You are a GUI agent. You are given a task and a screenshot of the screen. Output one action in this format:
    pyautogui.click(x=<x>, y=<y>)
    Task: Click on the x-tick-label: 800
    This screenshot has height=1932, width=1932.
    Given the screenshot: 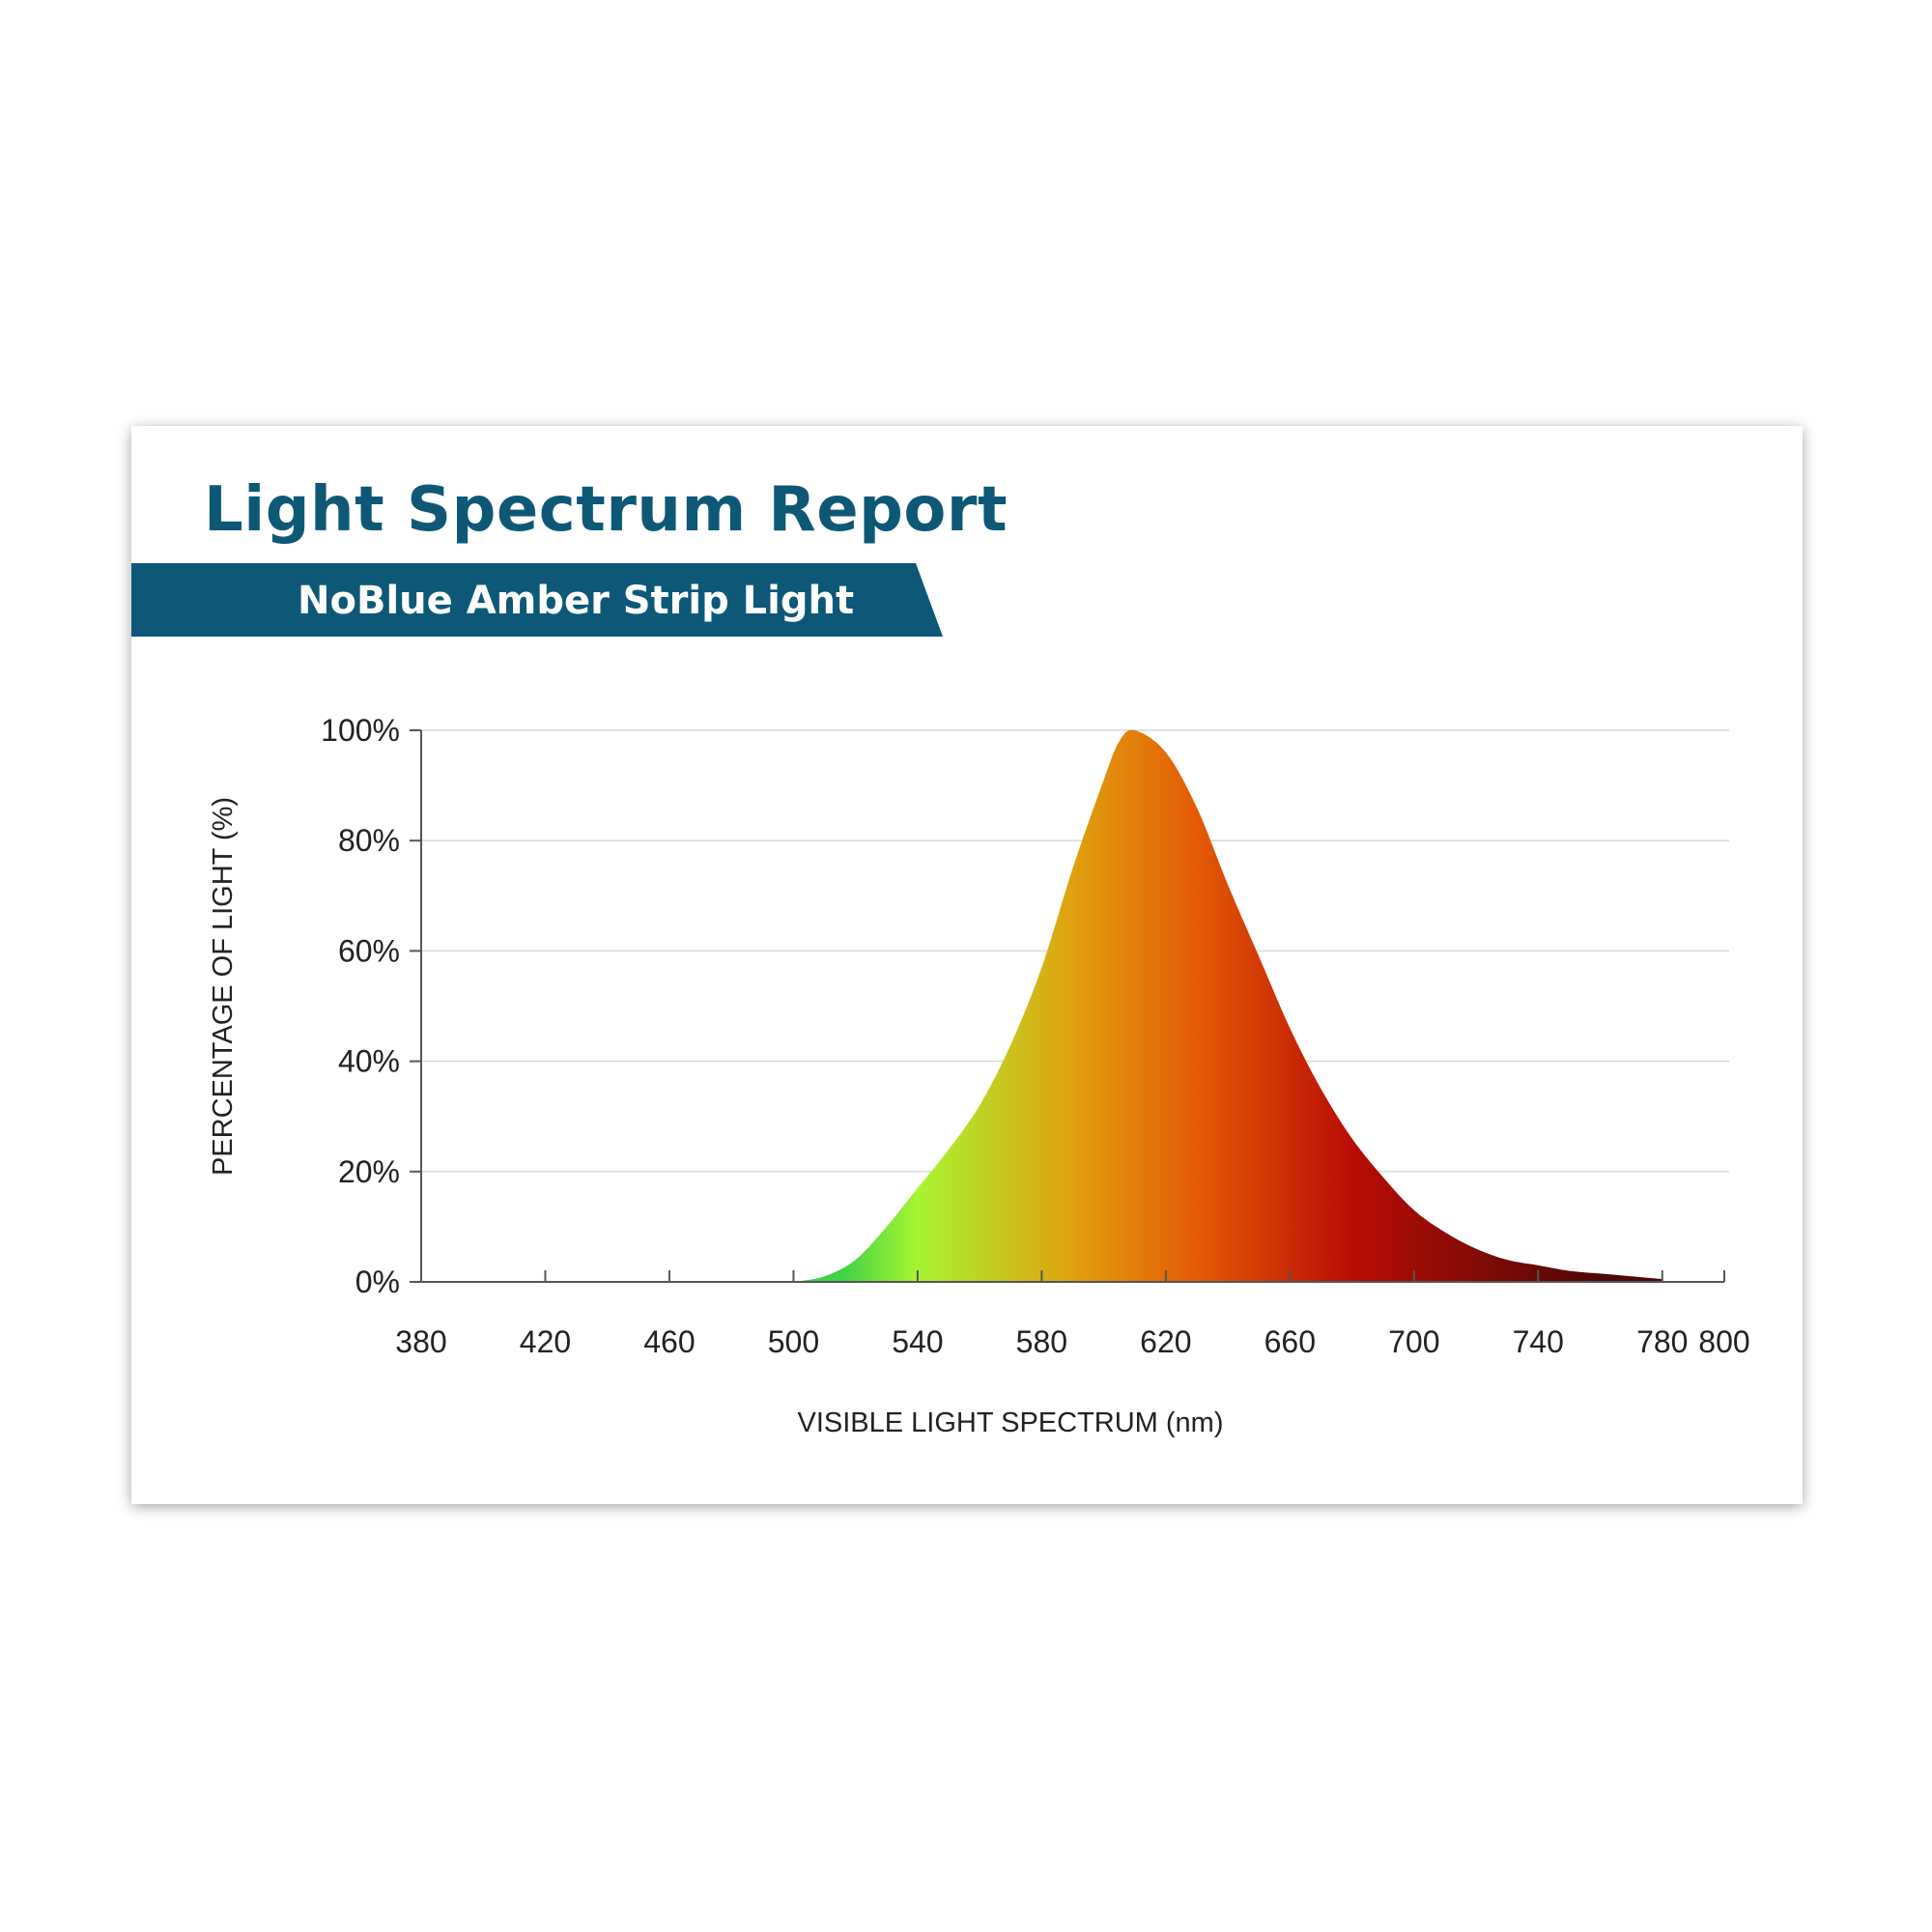 What is the action you would take?
    pyautogui.click(x=1723, y=1341)
    